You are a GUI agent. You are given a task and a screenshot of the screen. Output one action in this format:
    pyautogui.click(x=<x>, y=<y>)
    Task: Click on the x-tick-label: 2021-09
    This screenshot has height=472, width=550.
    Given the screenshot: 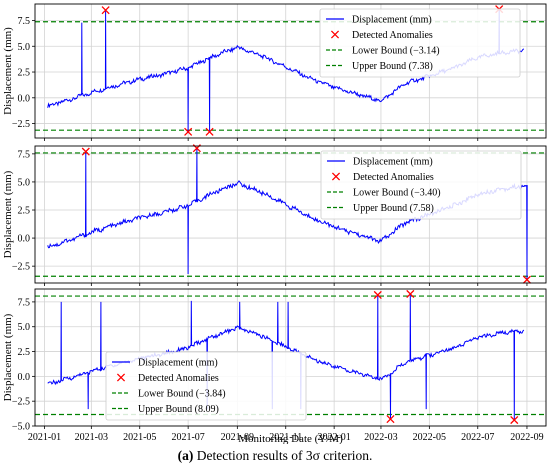 What is the action you would take?
    pyautogui.click(x=237, y=437)
    